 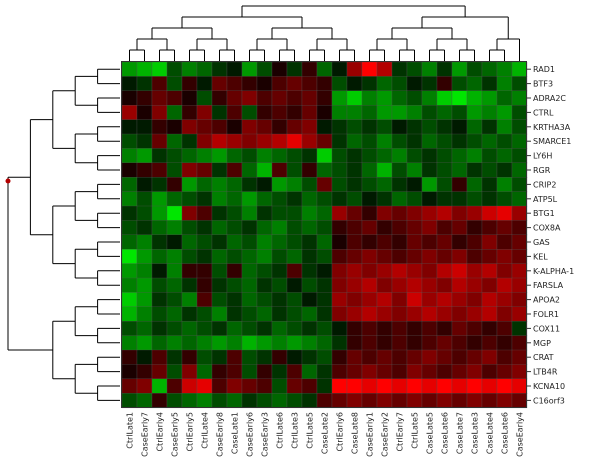 What do you see at coordinates (541, 242) in the screenshot?
I see `row-label: GAS` at bounding box center [541, 242].